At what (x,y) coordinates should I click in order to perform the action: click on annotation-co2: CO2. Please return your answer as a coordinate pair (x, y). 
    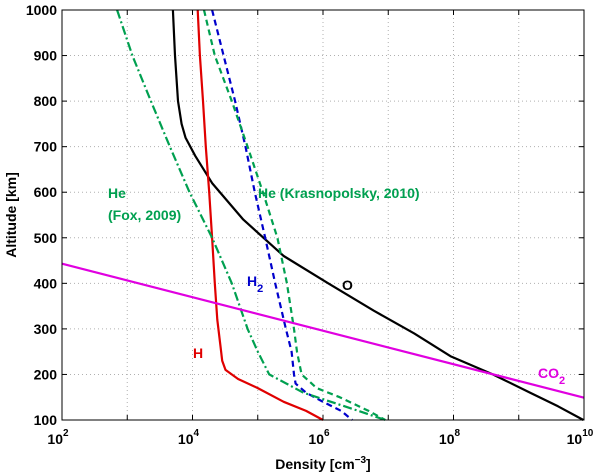
    Looking at the image, I should click on (551, 376).